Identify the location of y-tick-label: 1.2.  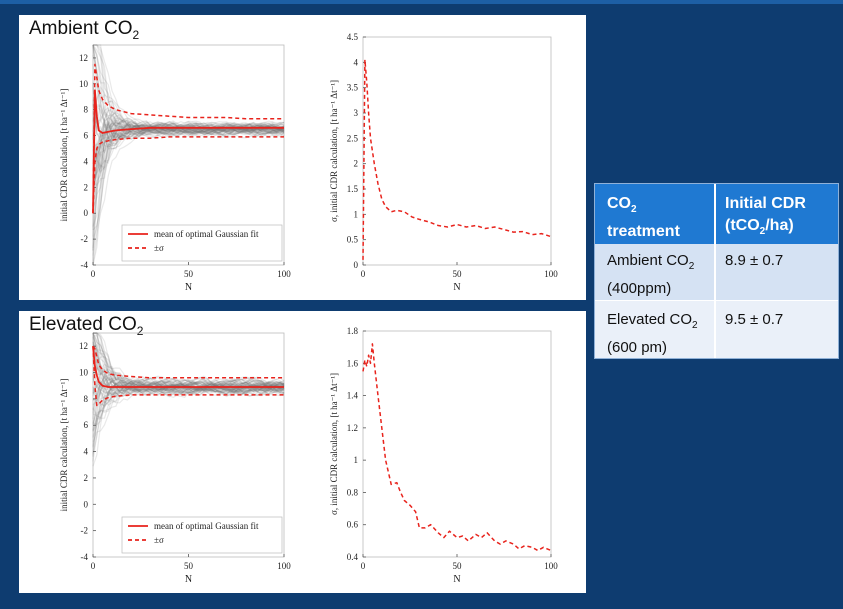
(352, 428).